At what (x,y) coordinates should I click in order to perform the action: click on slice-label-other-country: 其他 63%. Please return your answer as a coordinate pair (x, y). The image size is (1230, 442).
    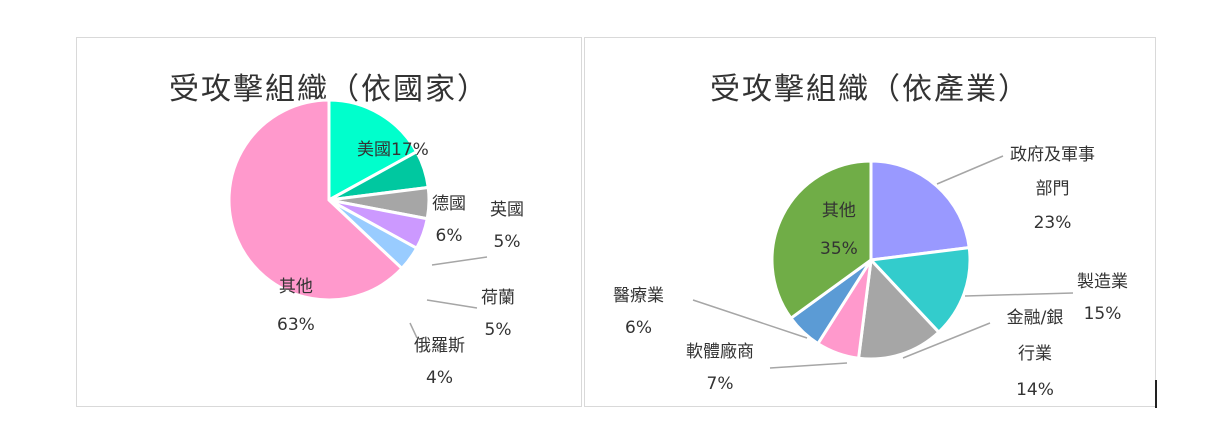
    Looking at the image, I should click on (296, 306).